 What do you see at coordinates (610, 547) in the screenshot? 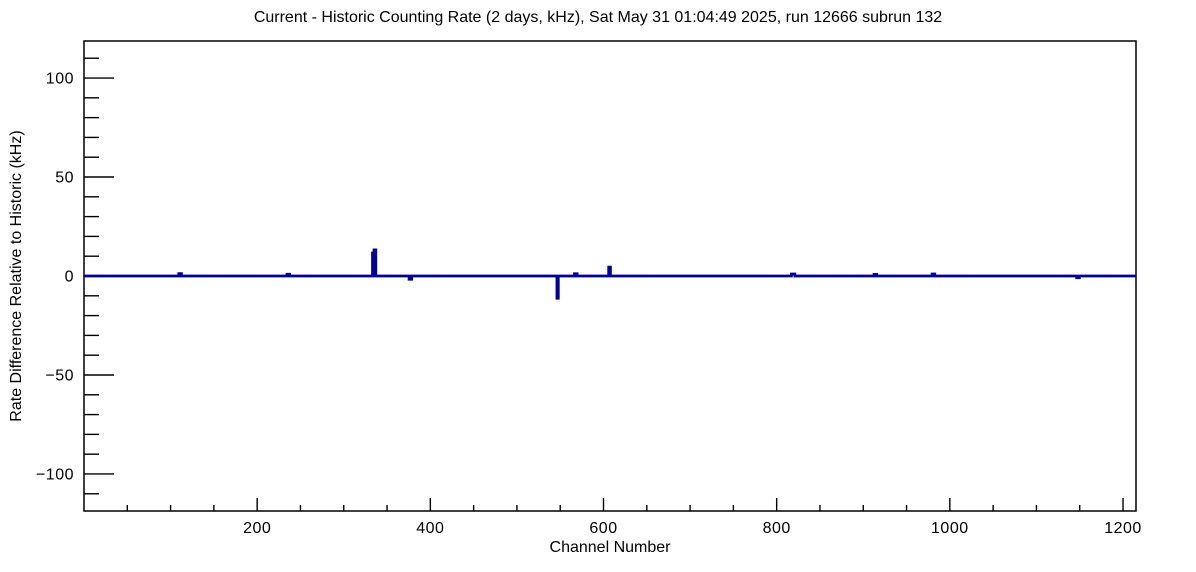
I see `x-axis-title: Channel Number` at bounding box center [610, 547].